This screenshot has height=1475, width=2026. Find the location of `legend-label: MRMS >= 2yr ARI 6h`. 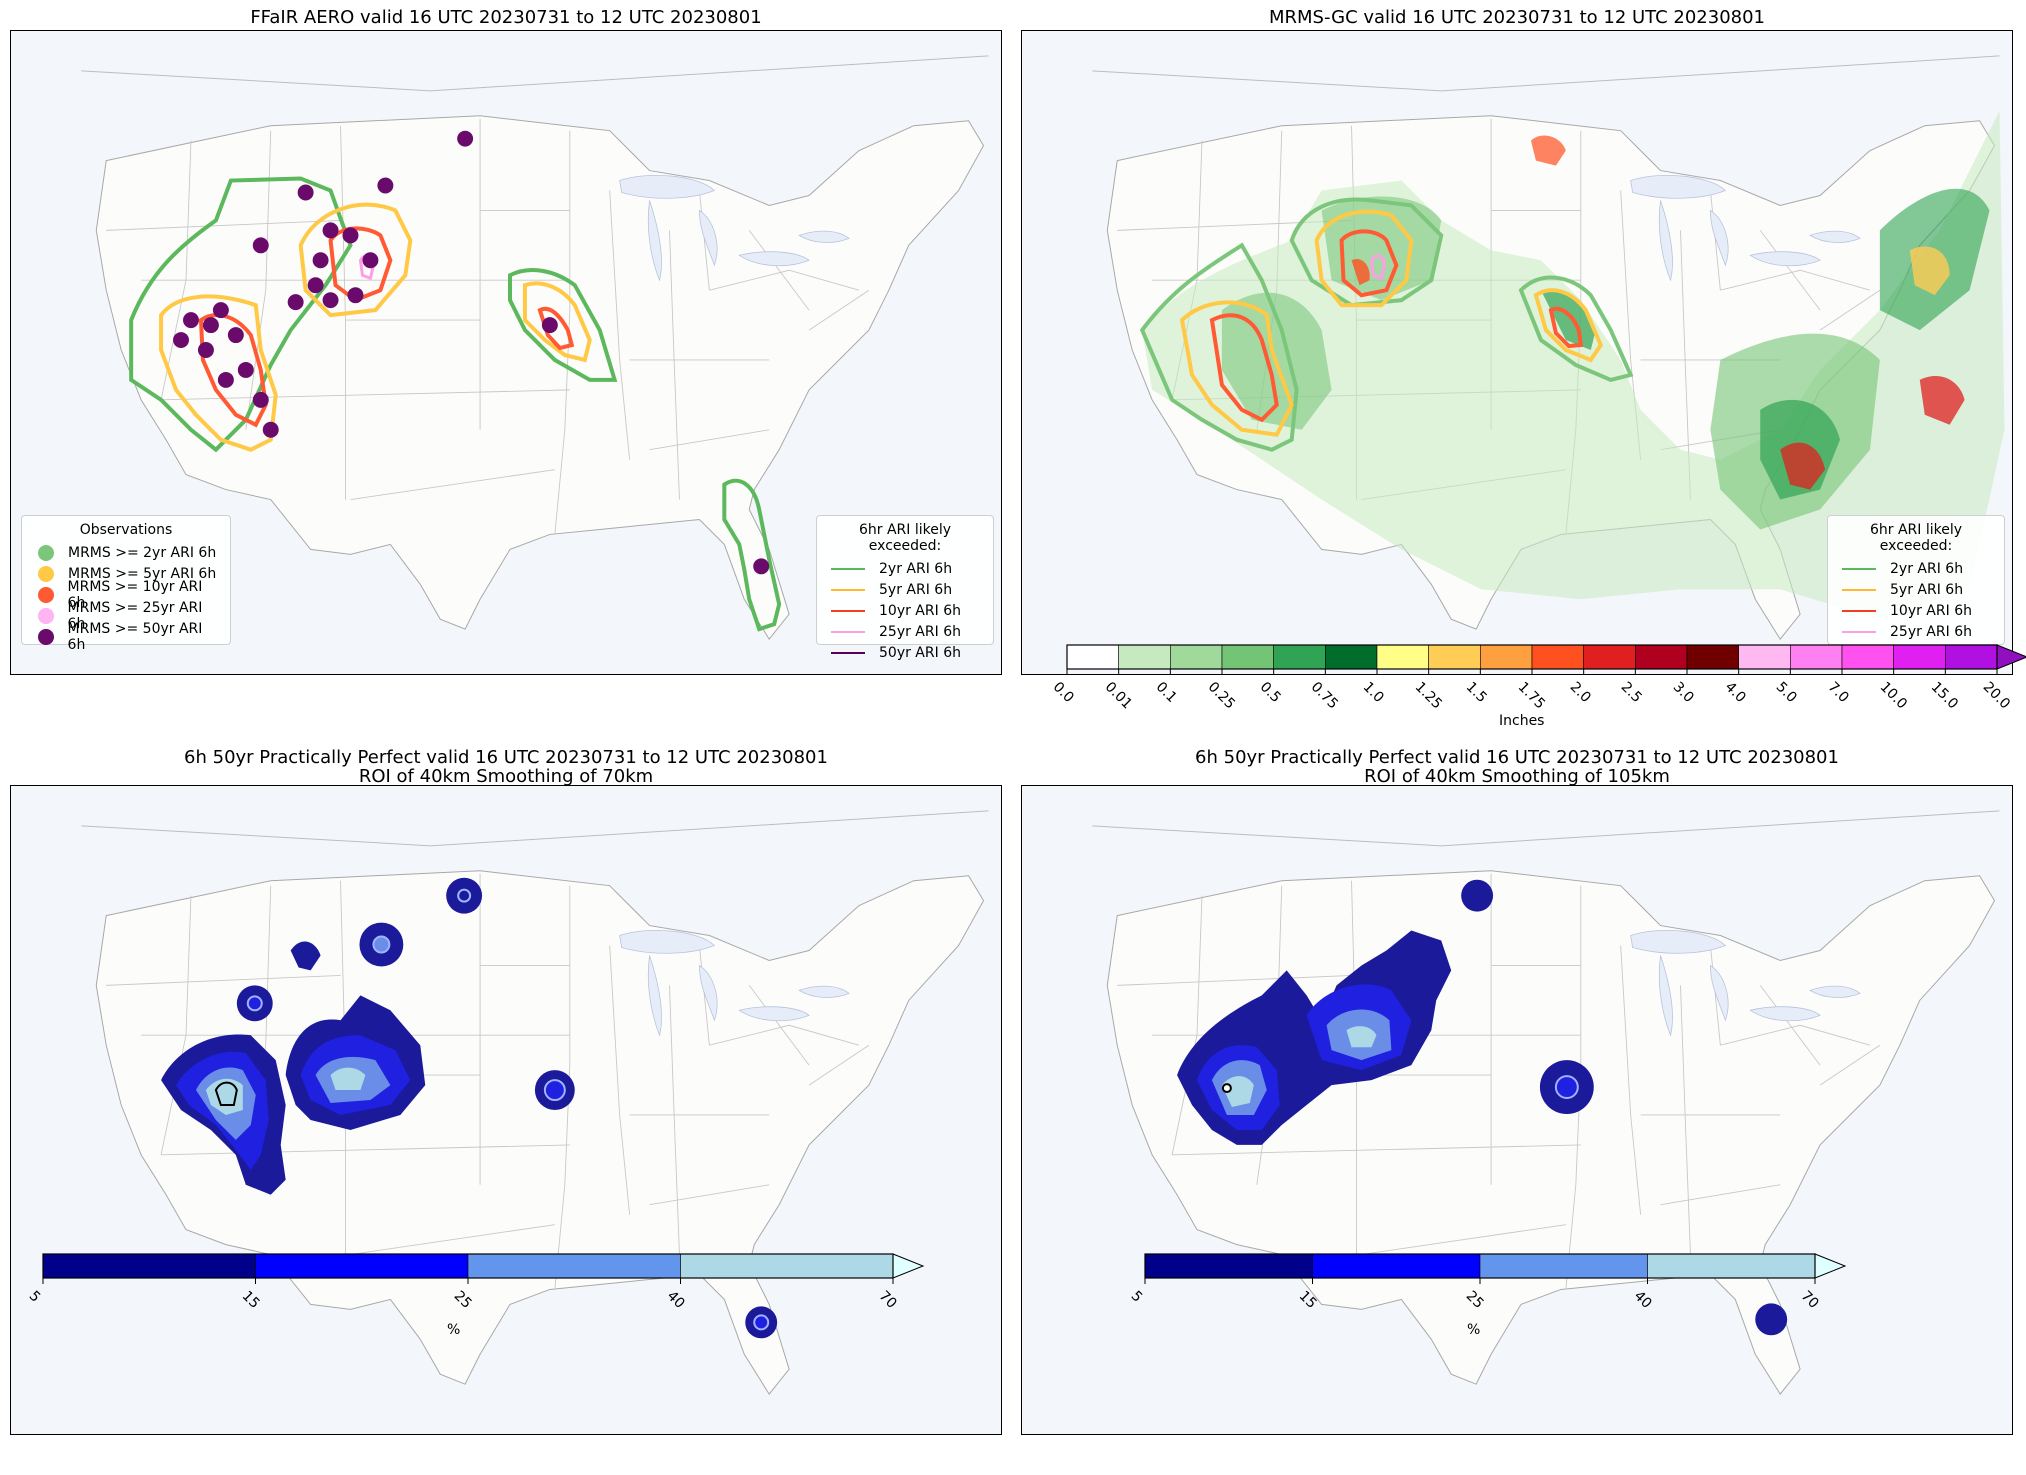

legend-label: MRMS >= 2yr ARI 6h is located at coordinates (142, 552).